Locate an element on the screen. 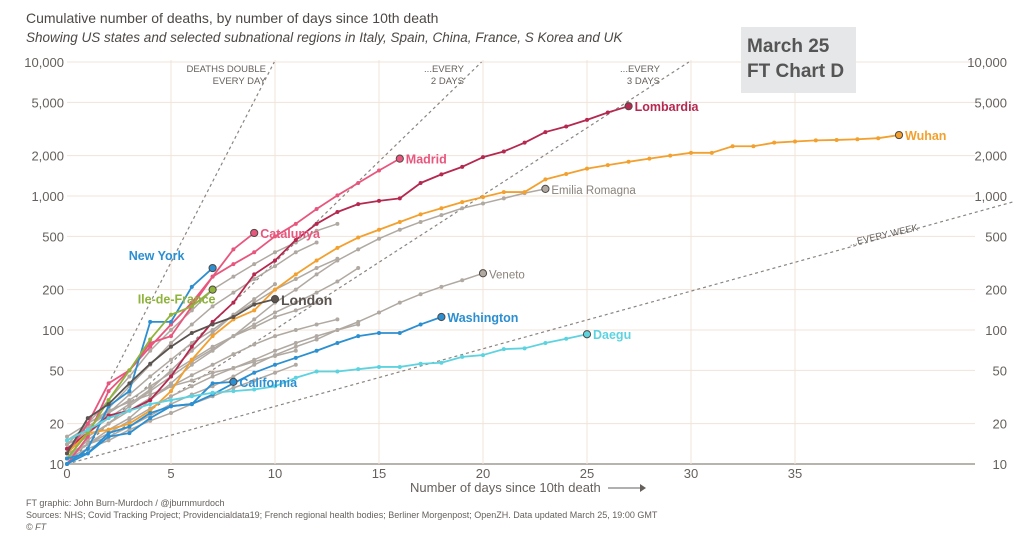  x-tick-label: 25 is located at coordinates (587, 473).